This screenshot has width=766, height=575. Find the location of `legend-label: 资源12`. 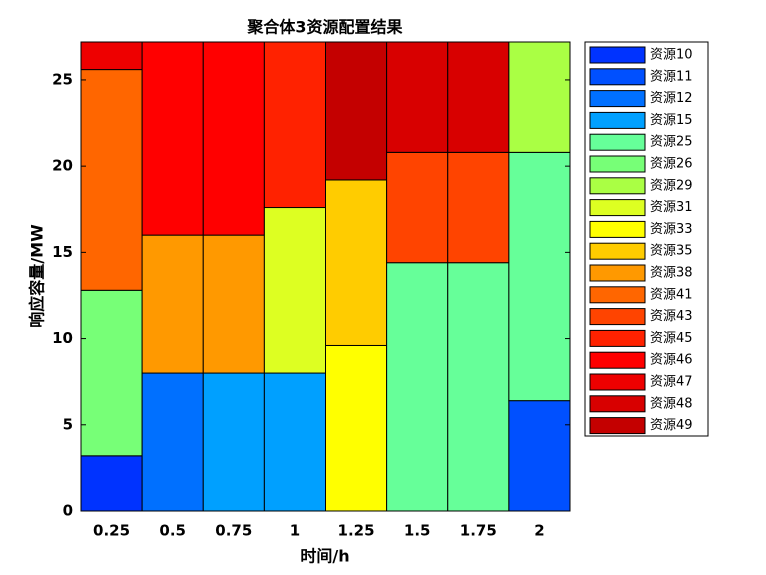

legend-label: 资源12 is located at coordinates (671, 98).